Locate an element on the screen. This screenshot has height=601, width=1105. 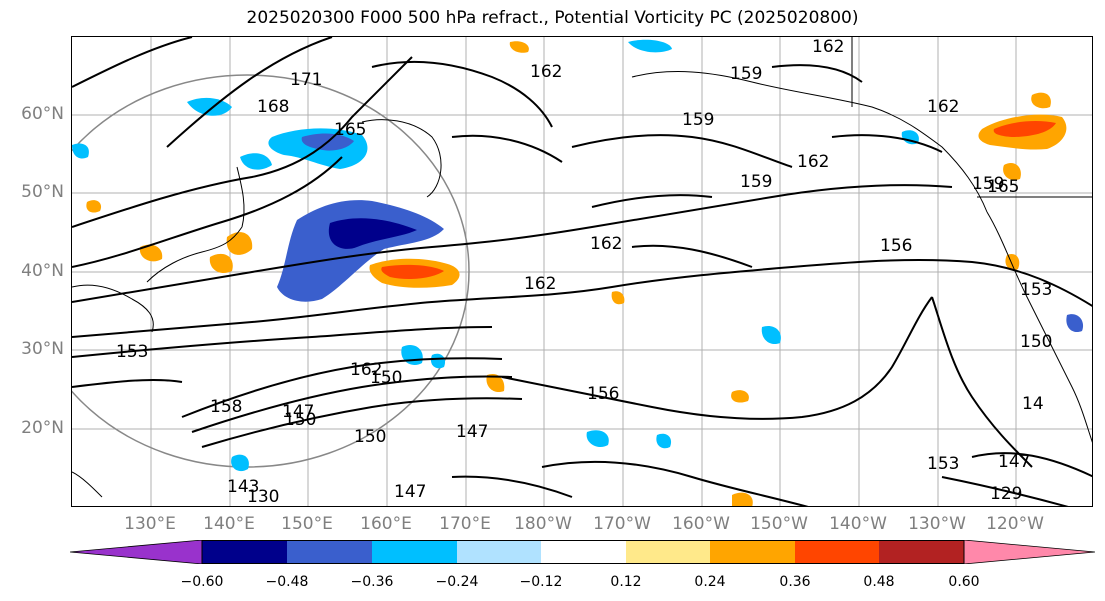
colorbar-tick-label: 0.12 is located at coordinates (626, 582).